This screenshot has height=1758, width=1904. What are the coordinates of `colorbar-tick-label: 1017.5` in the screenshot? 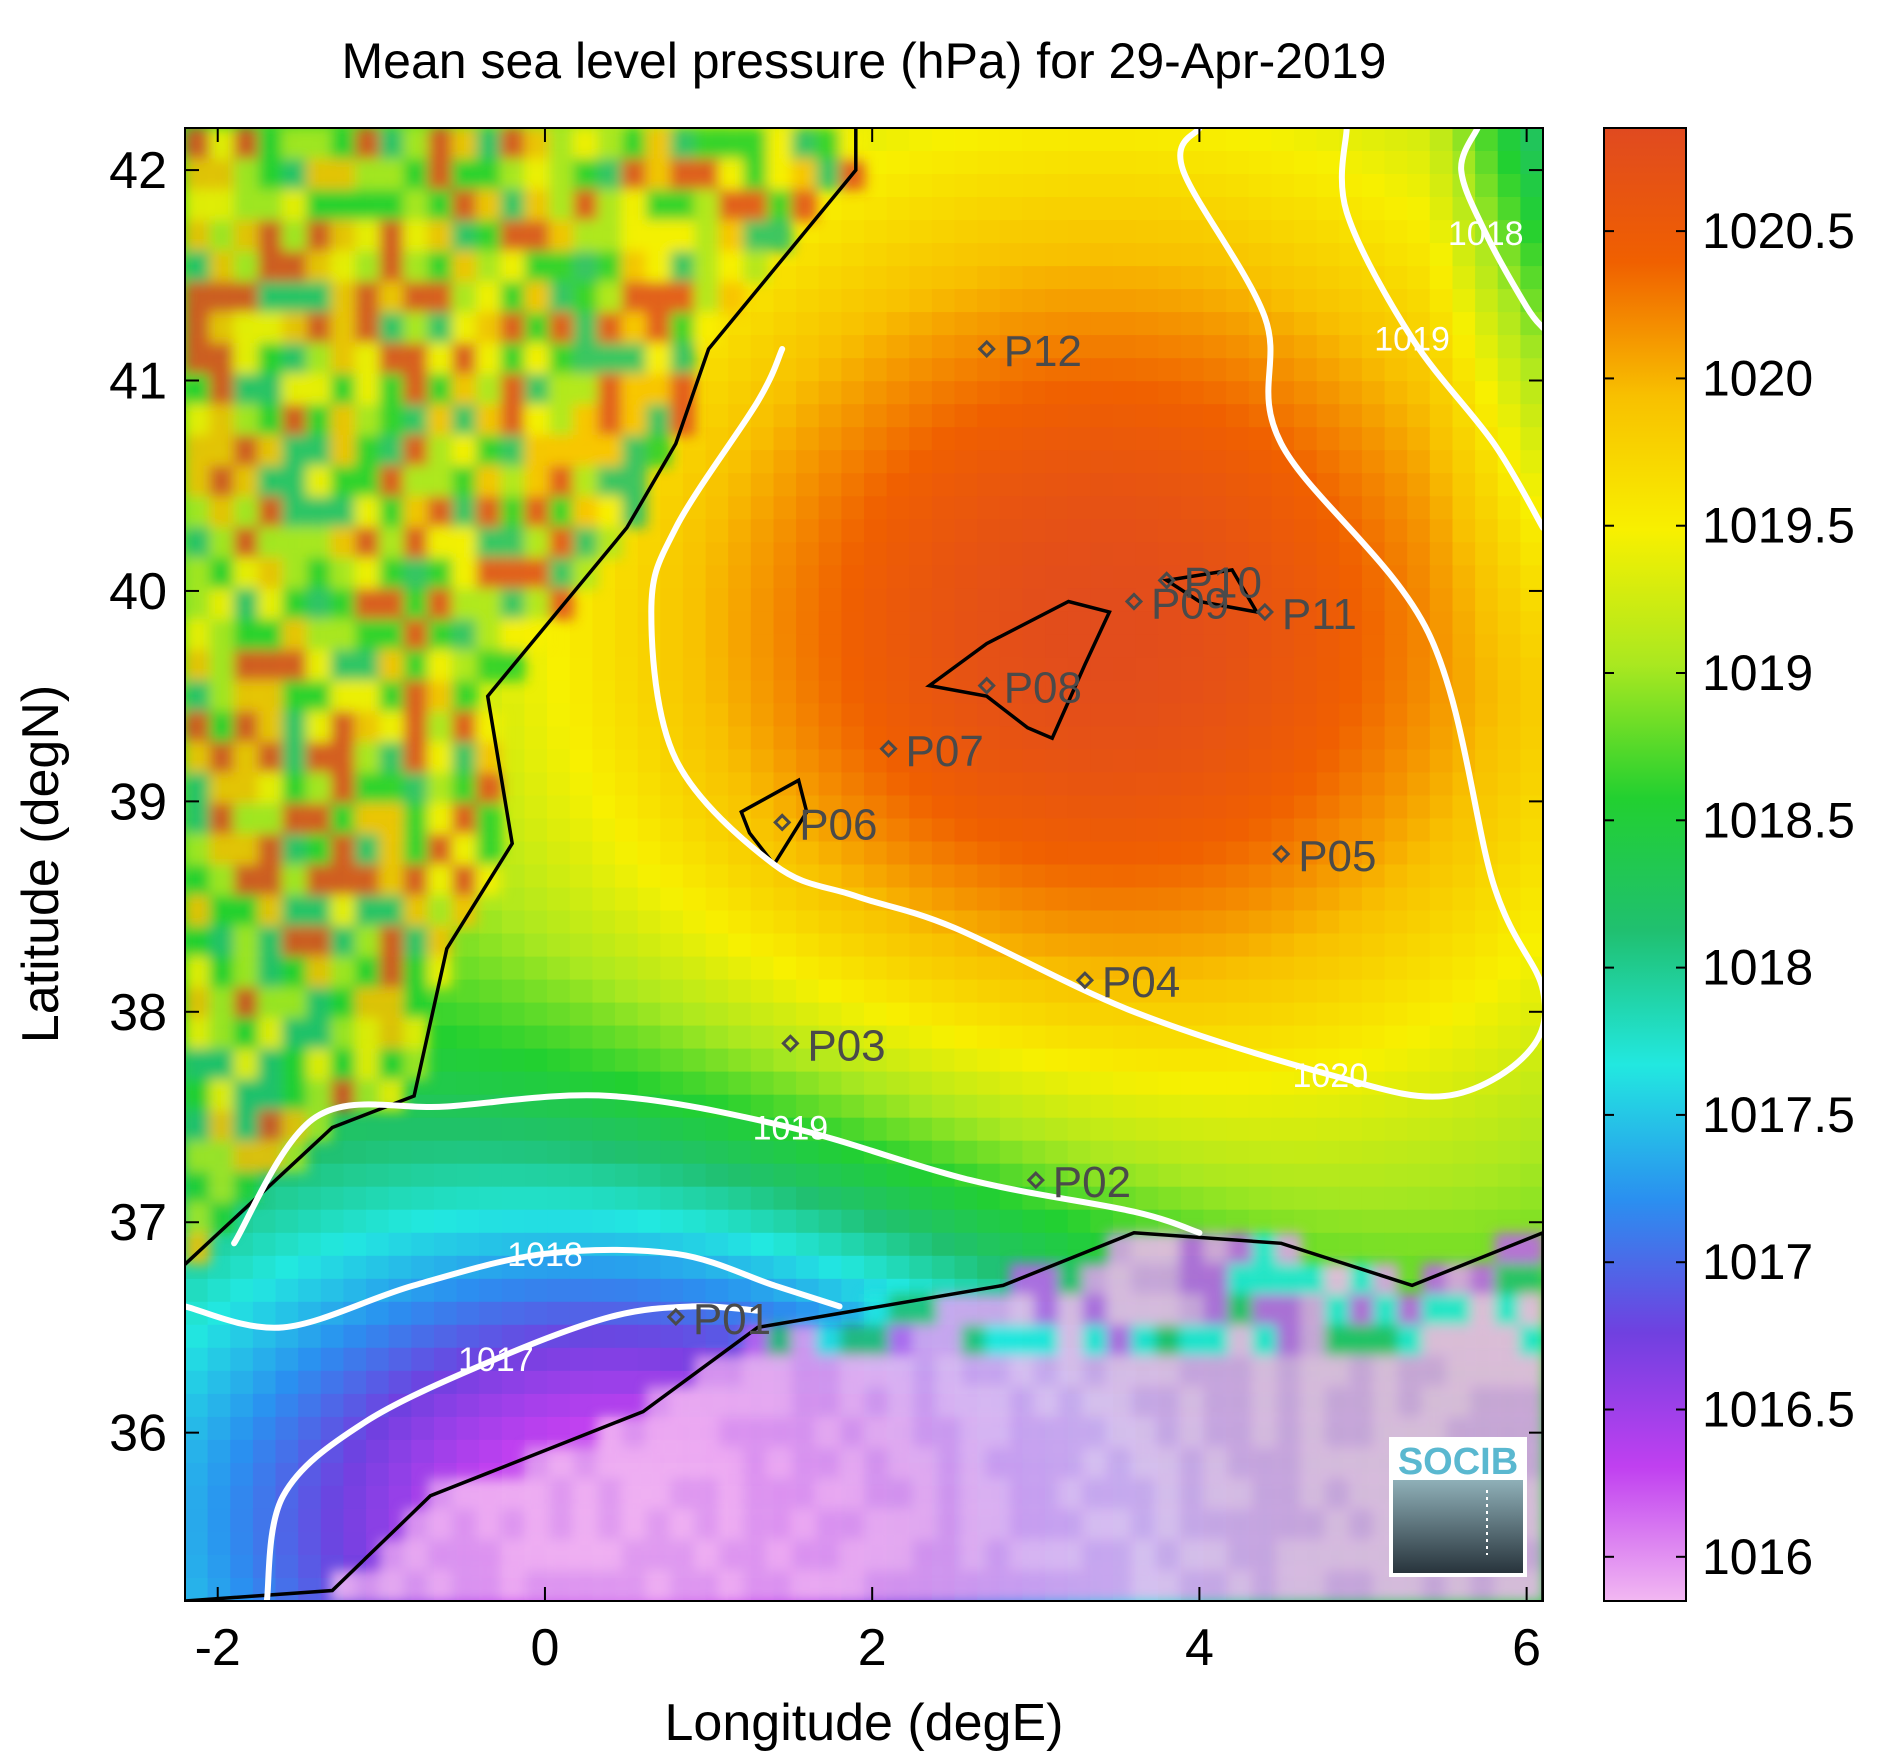 It's located at (1778, 1115).